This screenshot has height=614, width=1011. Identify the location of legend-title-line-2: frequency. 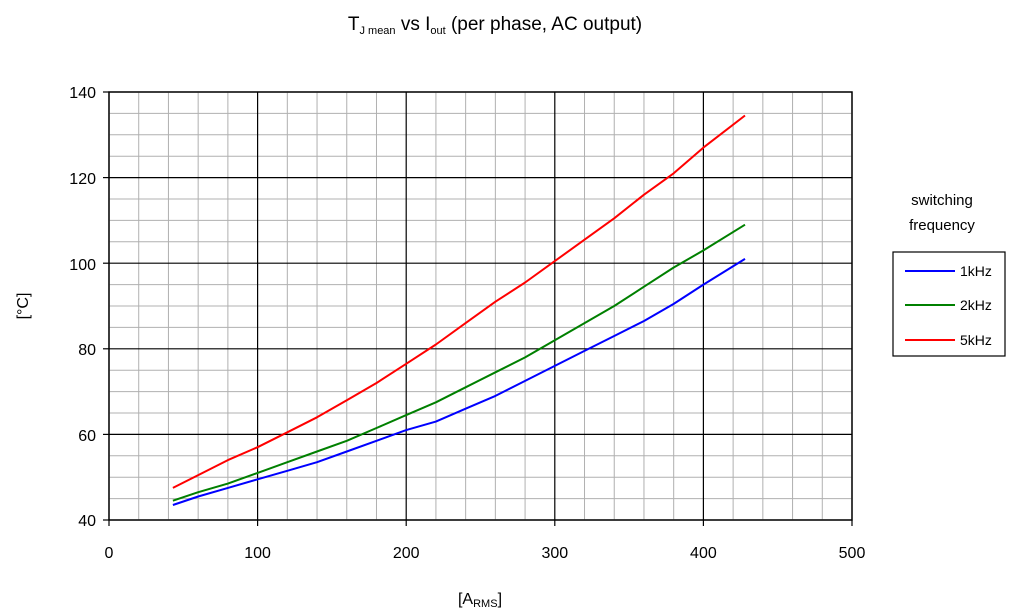
(942, 225).